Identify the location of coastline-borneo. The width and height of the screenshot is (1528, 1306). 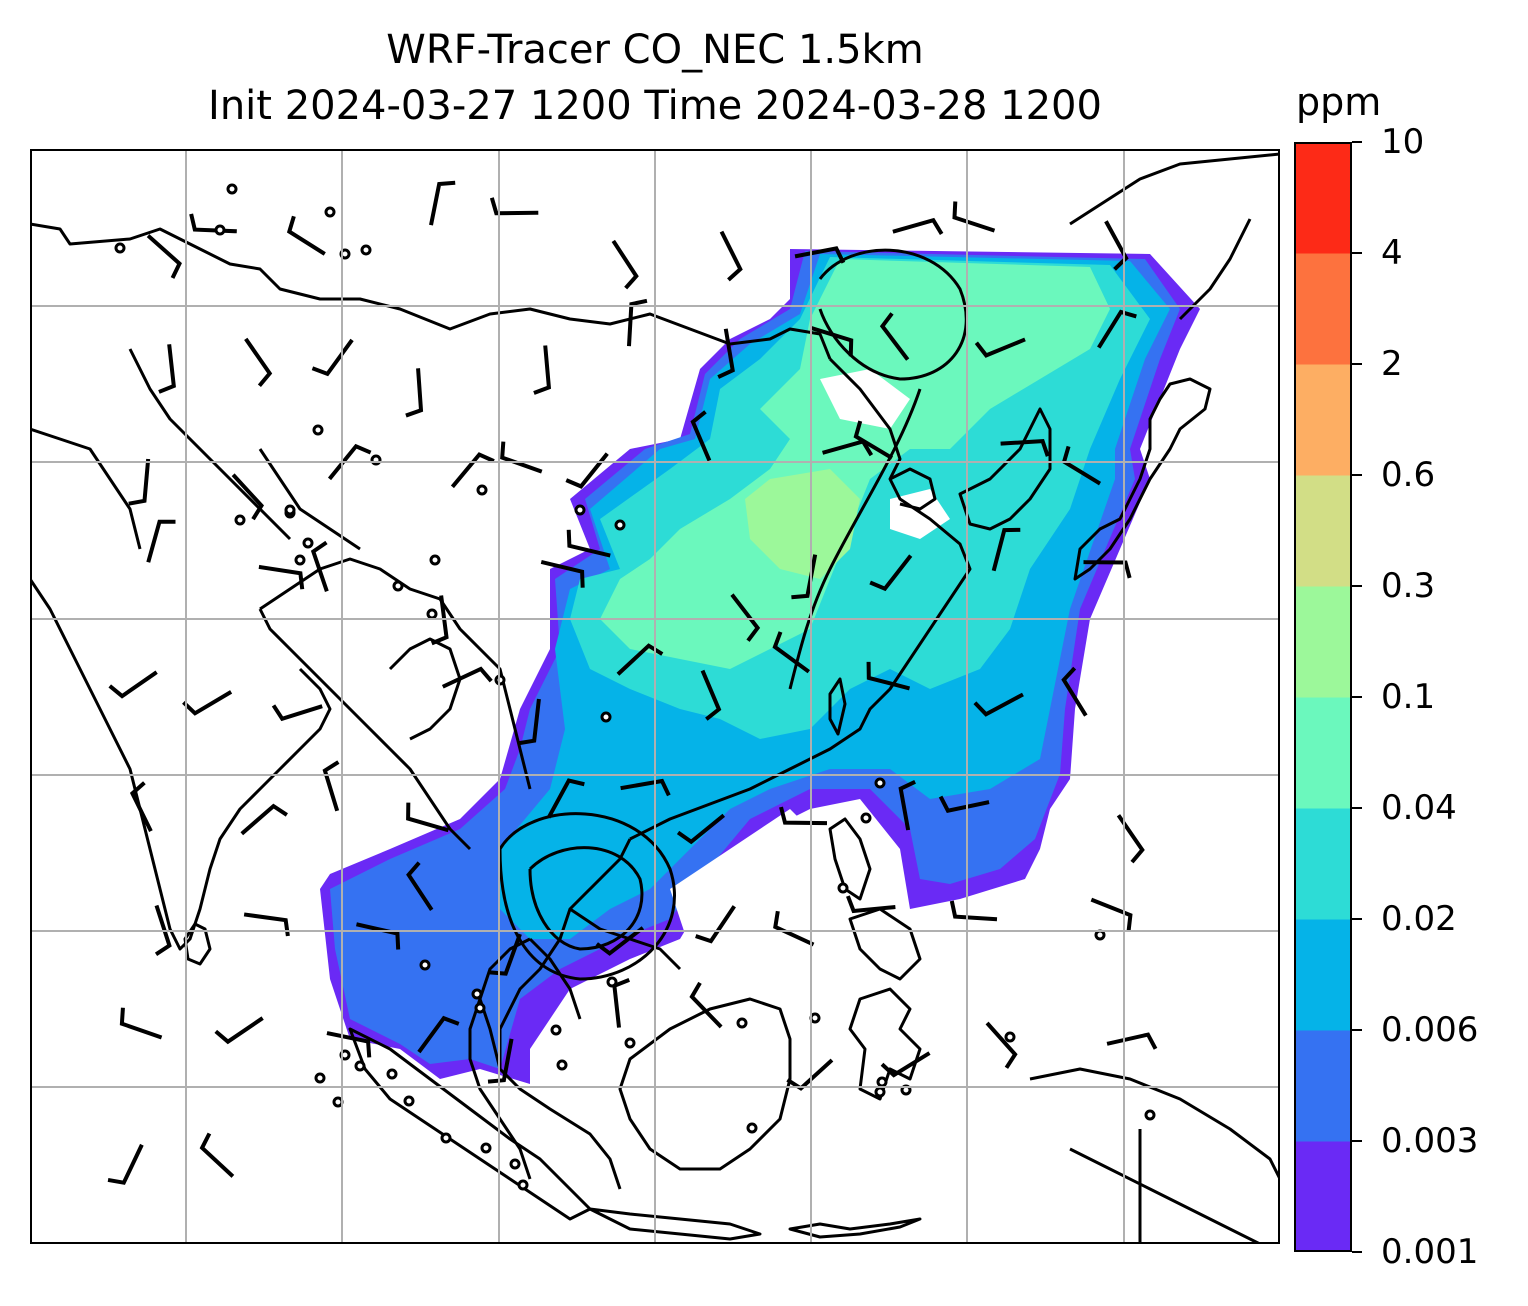
(705, 1084).